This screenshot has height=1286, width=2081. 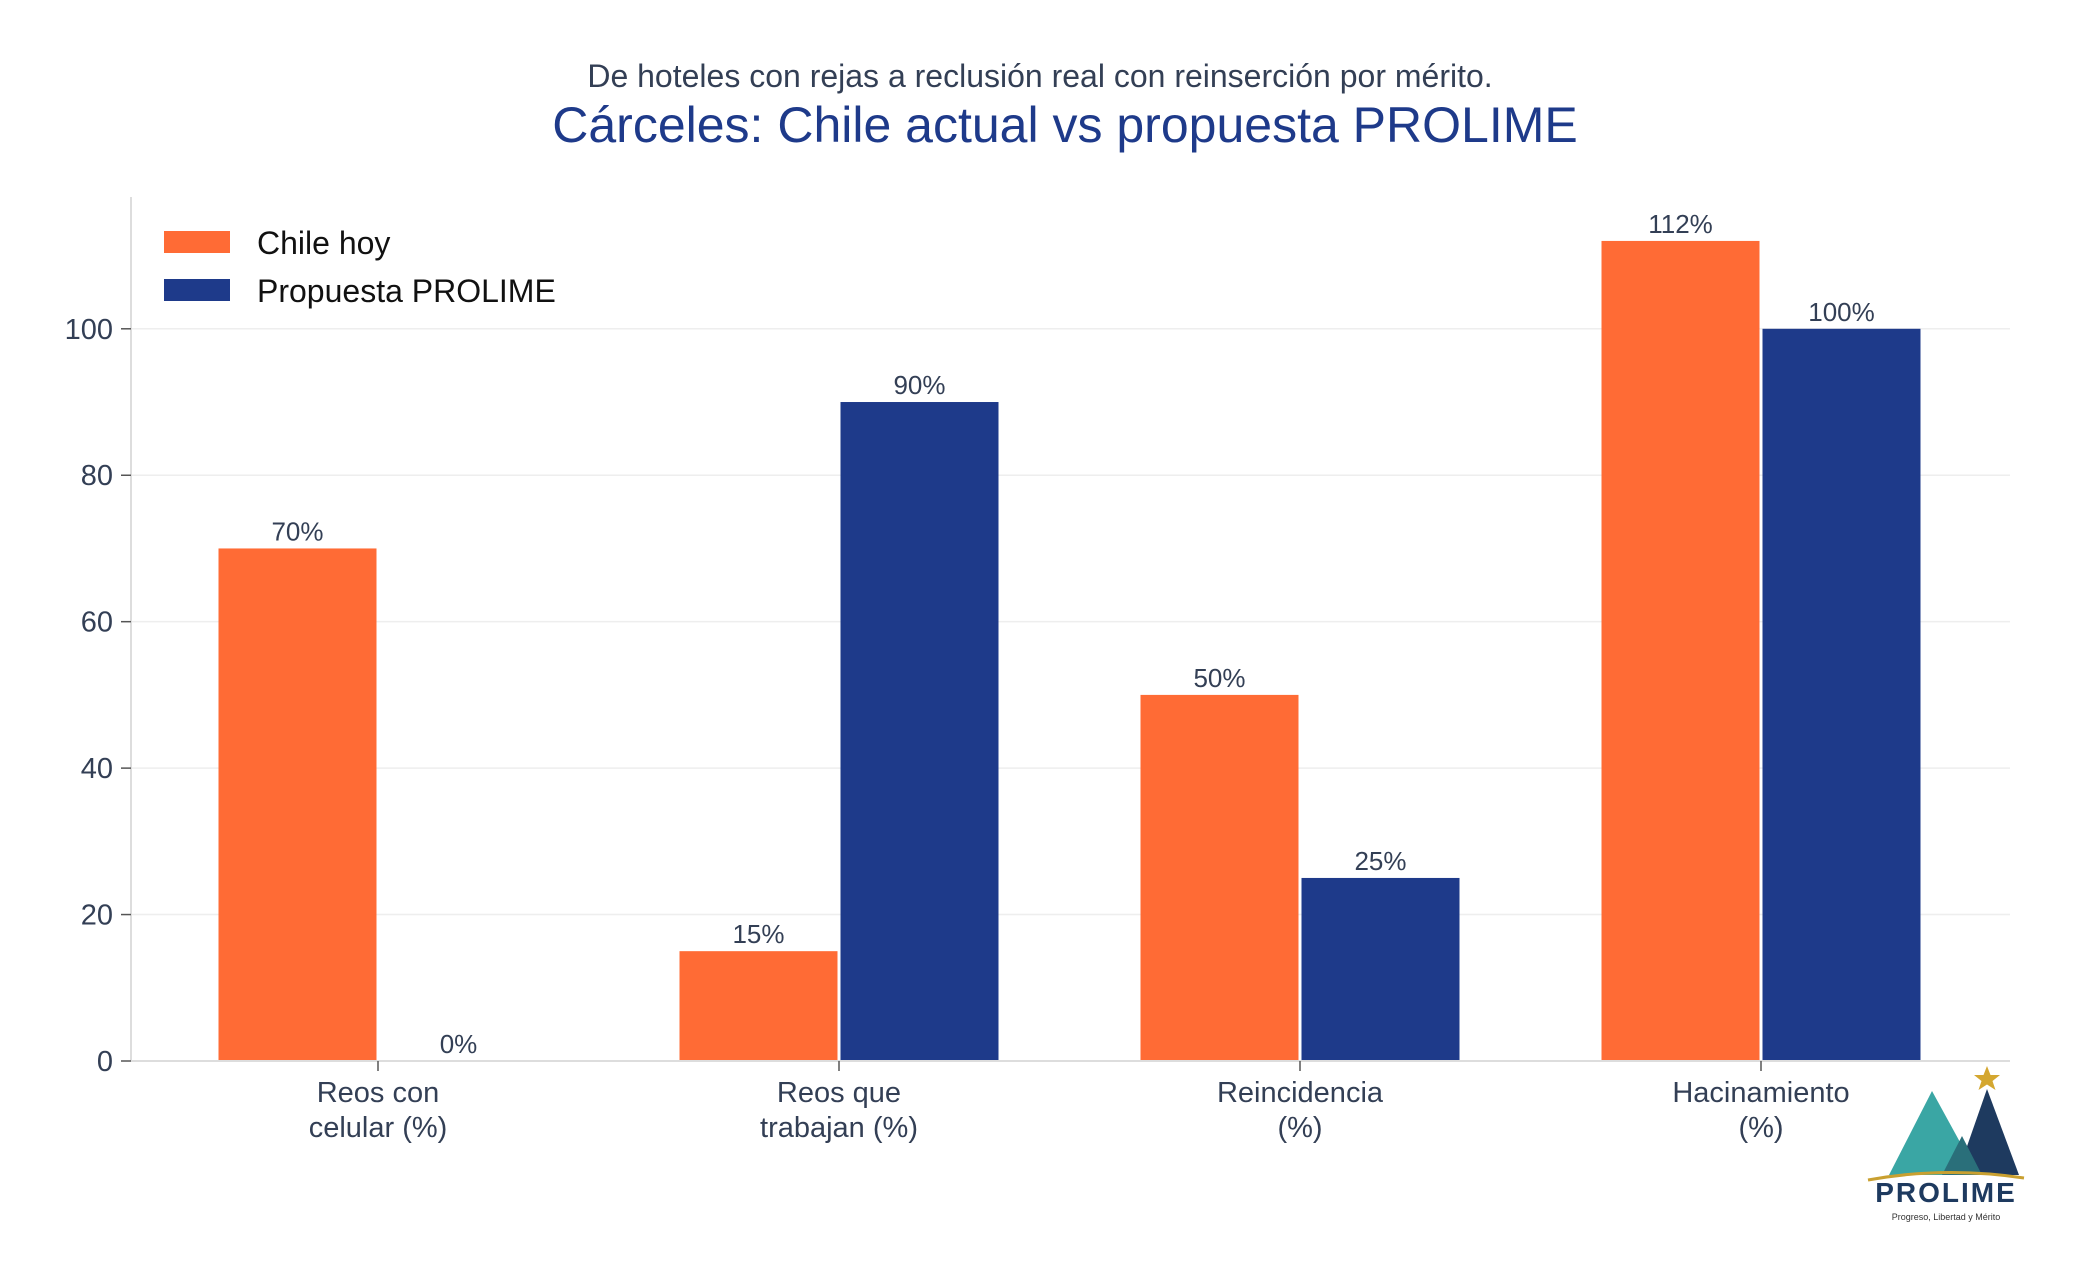 What do you see at coordinates (105, 1062) in the screenshot?
I see `y-tick-label: 0` at bounding box center [105, 1062].